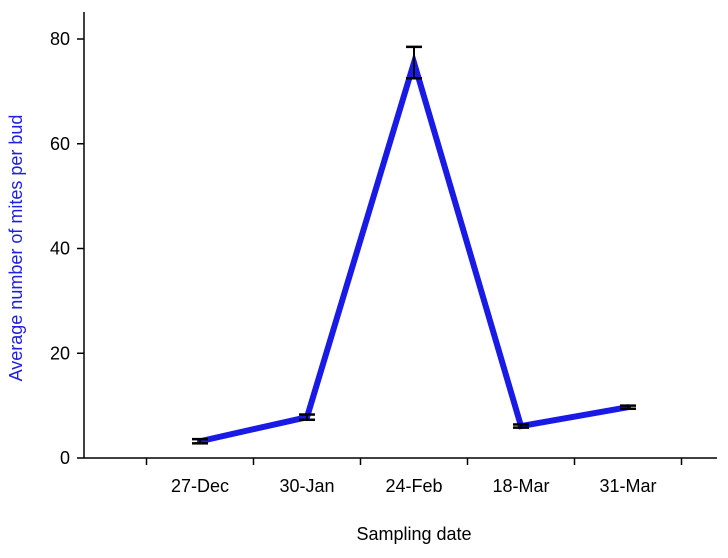 The width and height of the screenshot is (728, 558). I want to click on x-axis-ticks: 27-Dec 30-Jan 24-Feb 18-Mar 31-Mar, so click(414, 477).